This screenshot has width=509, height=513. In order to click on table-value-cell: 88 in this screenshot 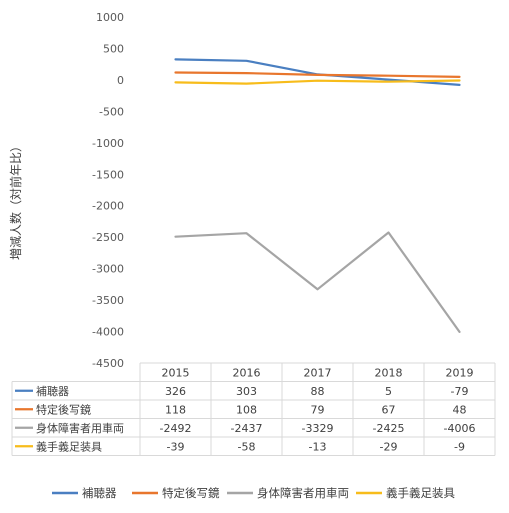, I will do `click(318, 391)`.